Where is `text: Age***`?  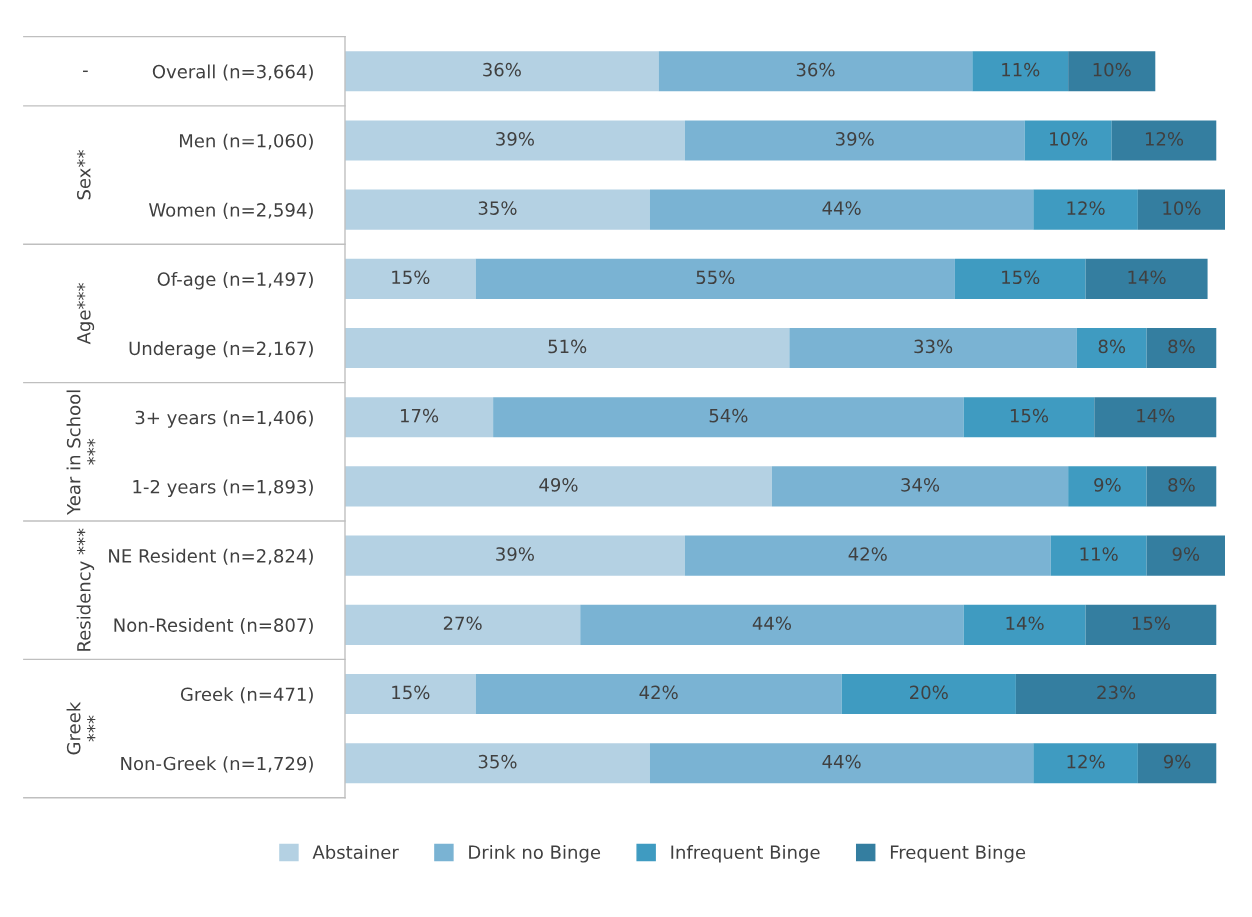 text: Age*** is located at coordinates (85, 313).